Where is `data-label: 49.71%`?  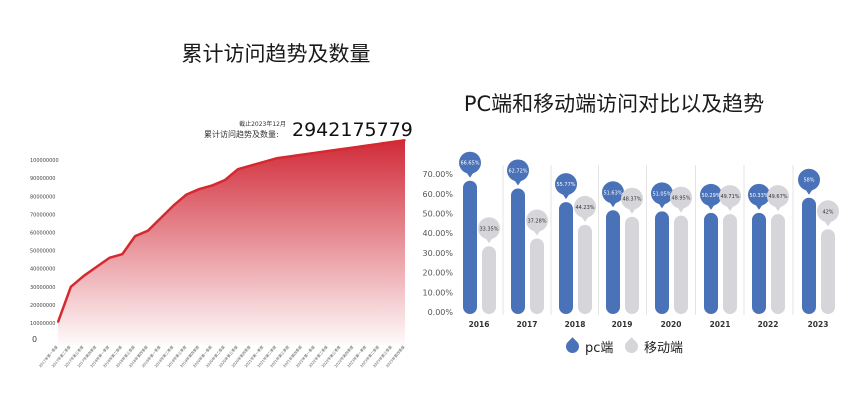 data-label: 49.71% is located at coordinates (729, 197).